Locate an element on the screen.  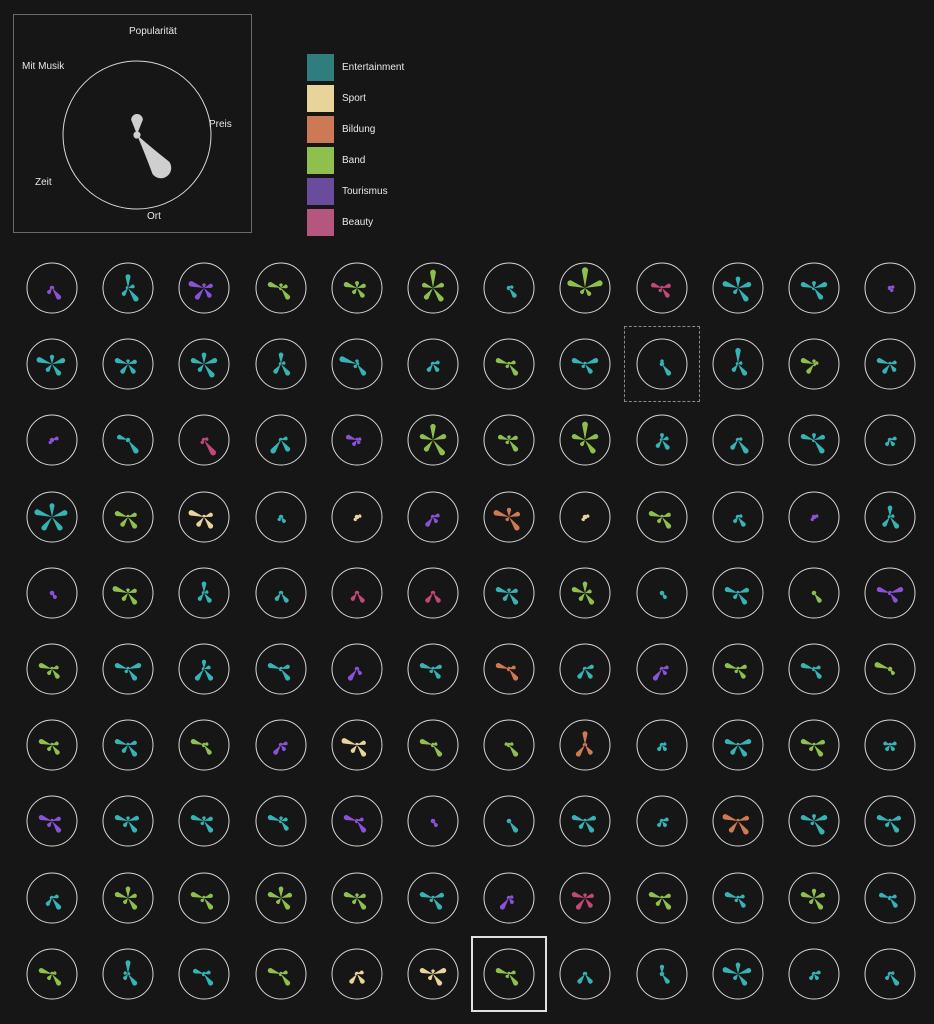
legend-item-sport: Sport is located at coordinates (355, 98).